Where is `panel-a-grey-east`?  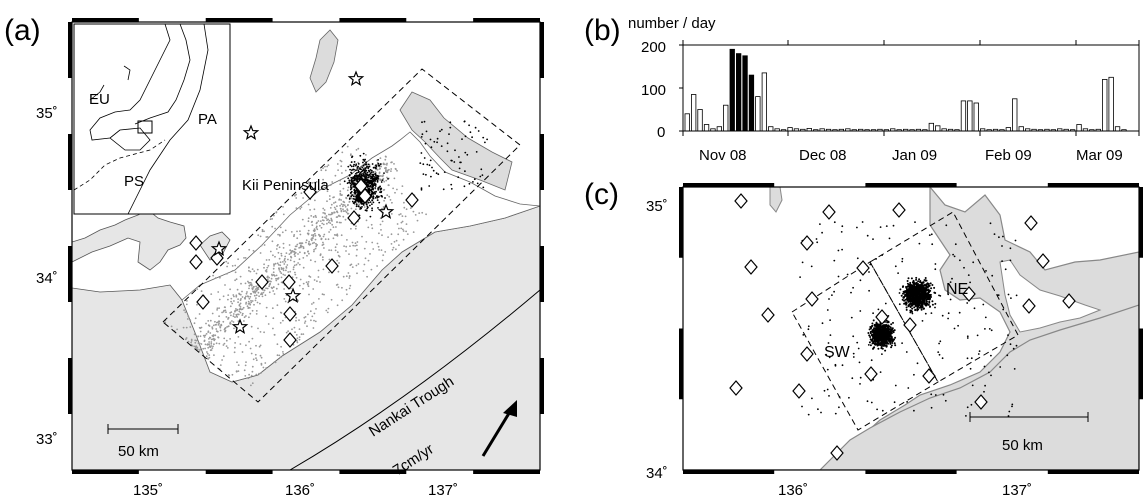
panel-a-grey-east is located at coordinates (456, 141).